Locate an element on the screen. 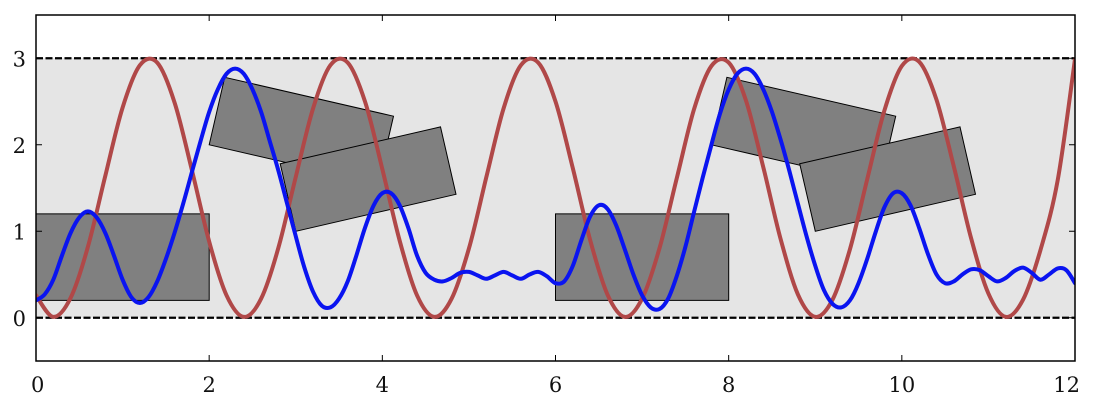  x-tick-label: 10 is located at coordinates (901, 385).